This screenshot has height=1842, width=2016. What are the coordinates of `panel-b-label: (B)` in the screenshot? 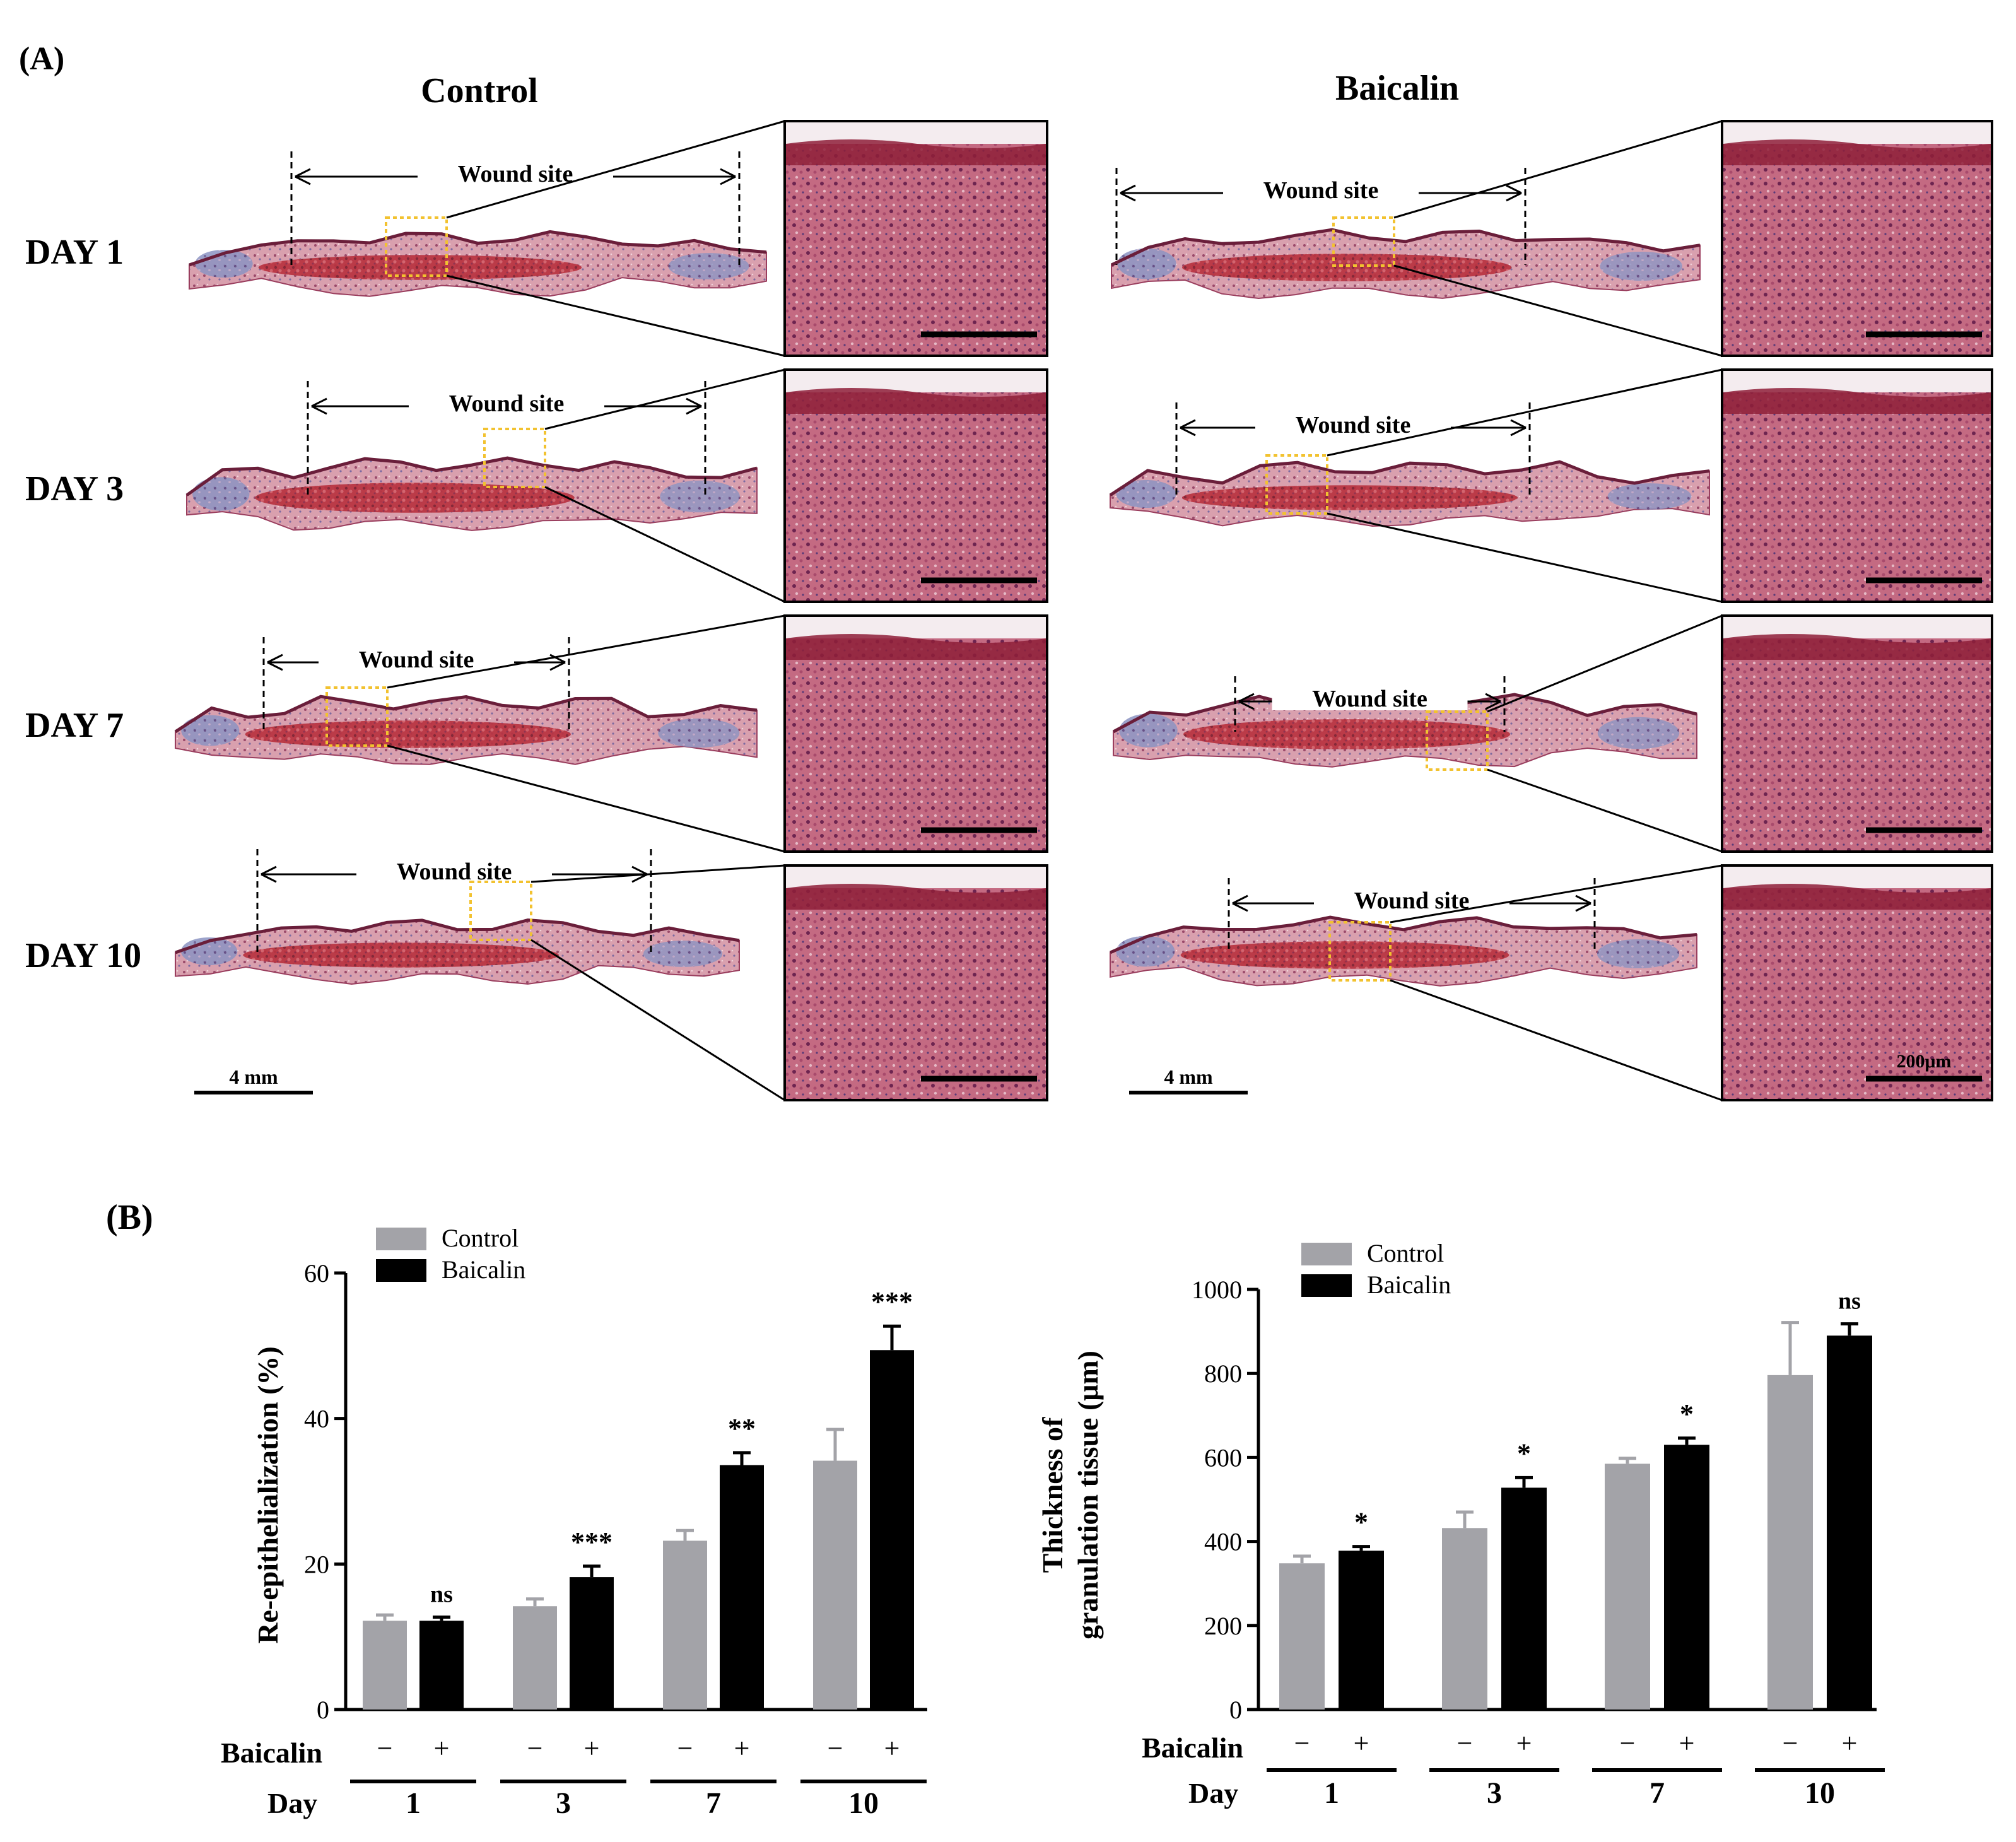 It's located at (129, 1217).